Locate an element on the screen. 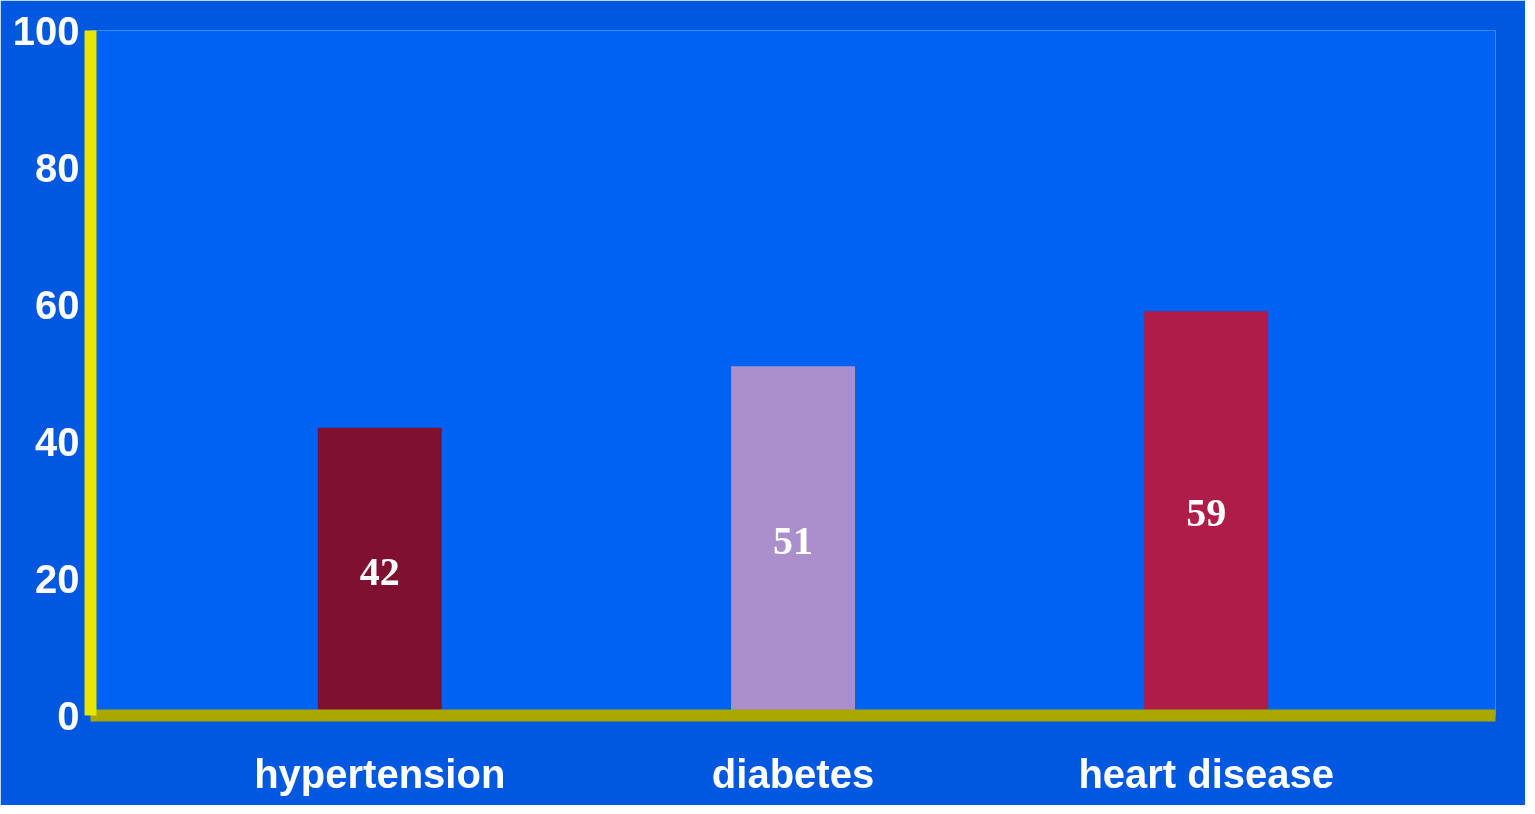  x-tick-label: hypertension is located at coordinates (380, 773).